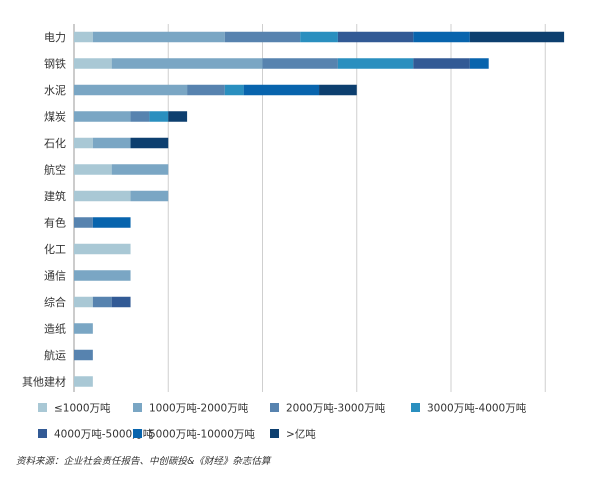  I want to click on category-label: 水泥, so click(55, 90).